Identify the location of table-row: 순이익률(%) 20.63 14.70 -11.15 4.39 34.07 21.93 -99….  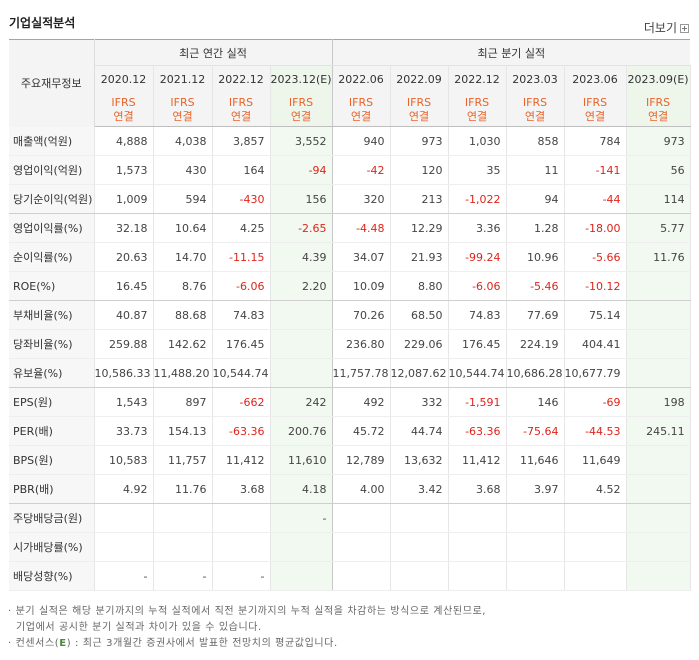
(350, 257).